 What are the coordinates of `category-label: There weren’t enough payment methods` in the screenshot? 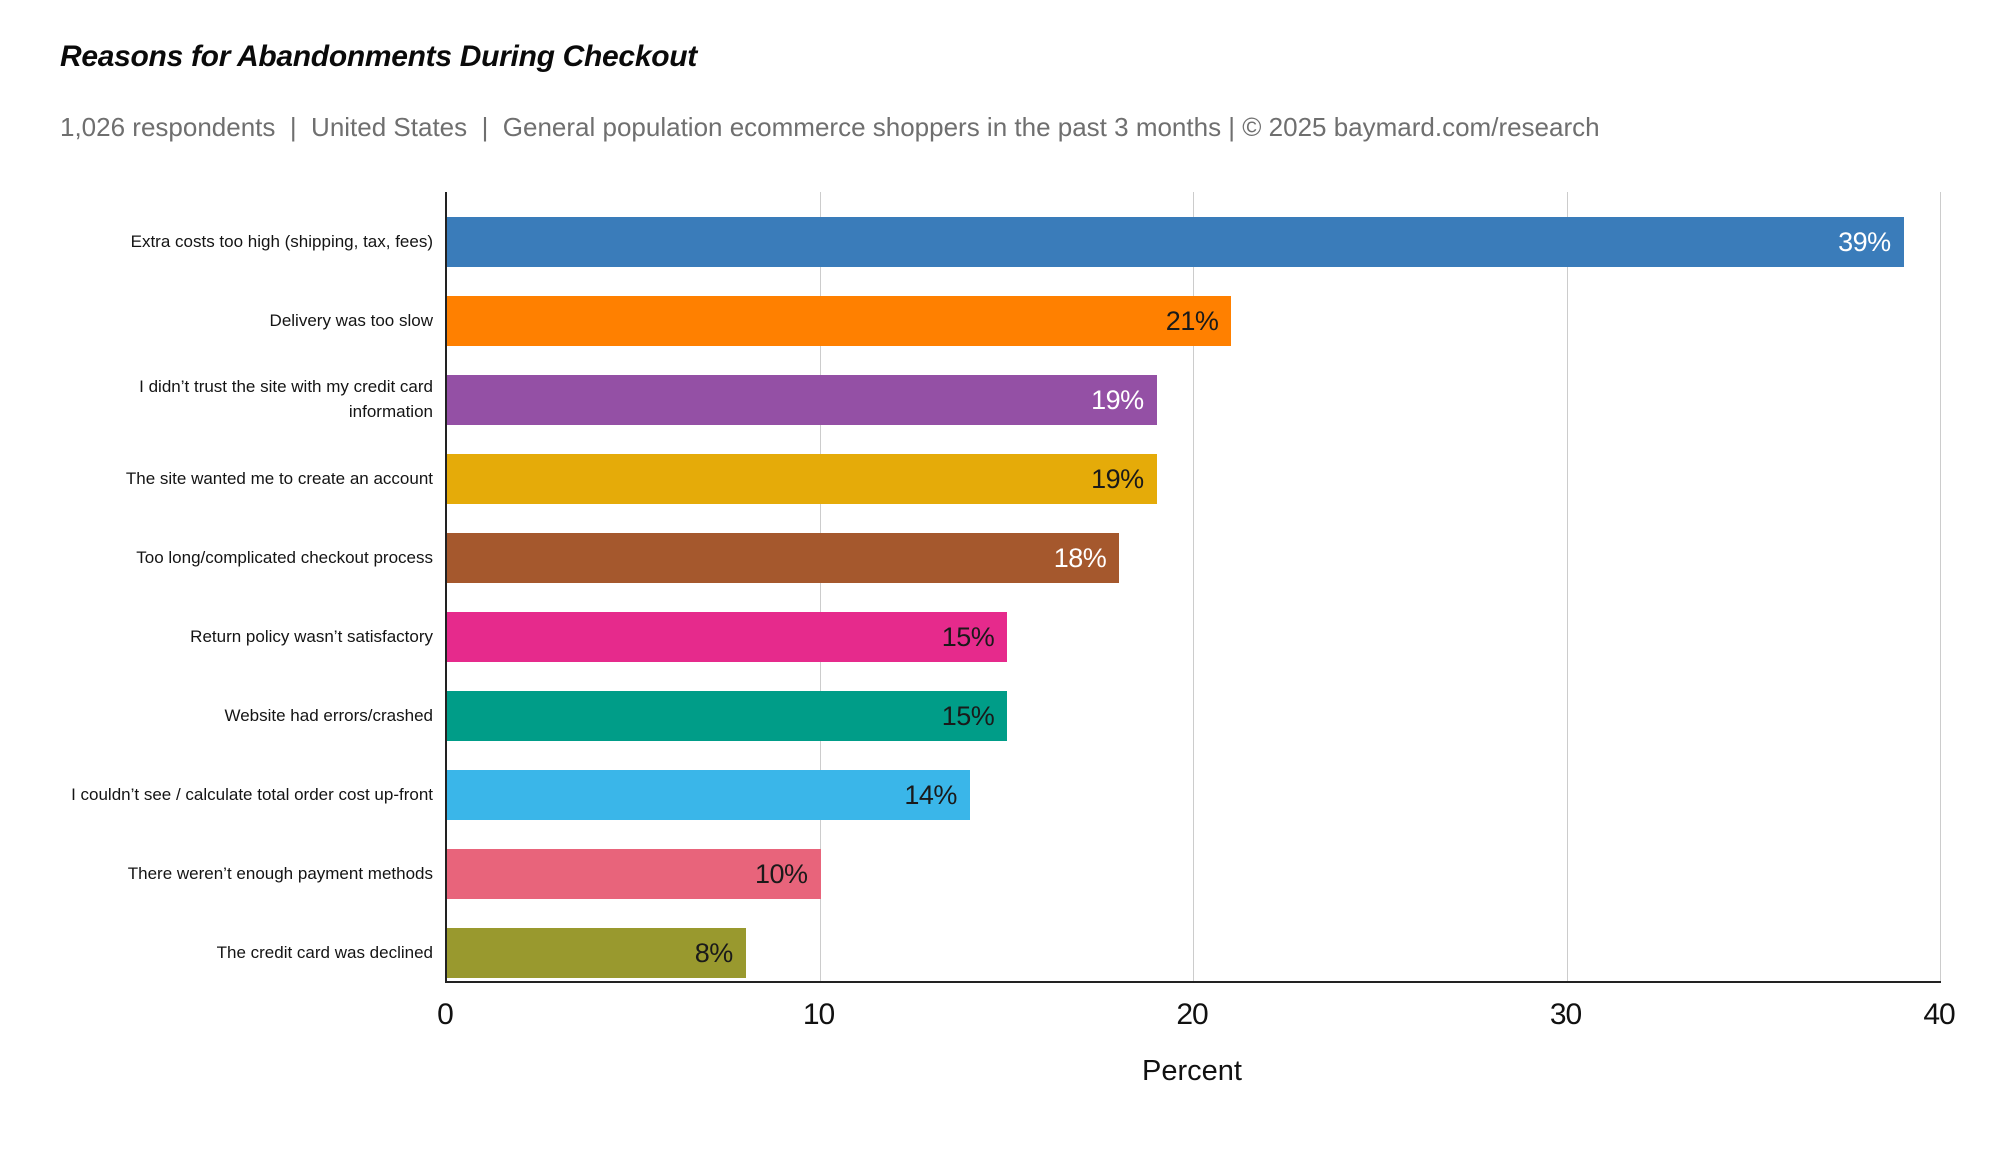 It's located at (280, 873).